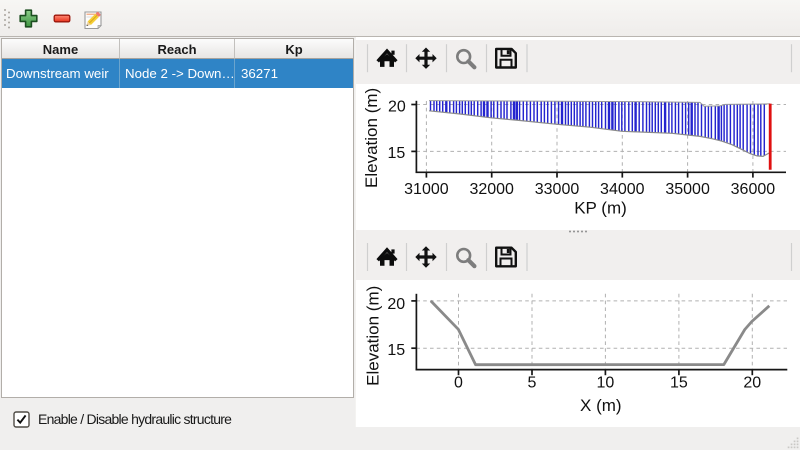 The width and height of the screenshot is (800, 450). Describe the element at coordinates (600, 208) in the screenshot. I see `svg-text: KP (m)` at that location.